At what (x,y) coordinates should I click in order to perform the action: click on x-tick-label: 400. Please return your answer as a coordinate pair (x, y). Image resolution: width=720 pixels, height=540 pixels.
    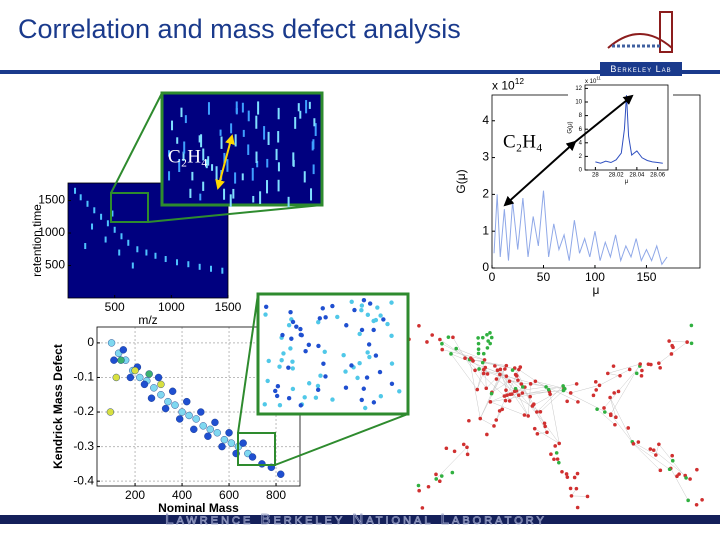
    Looking at the image, I should click on (182, 495).